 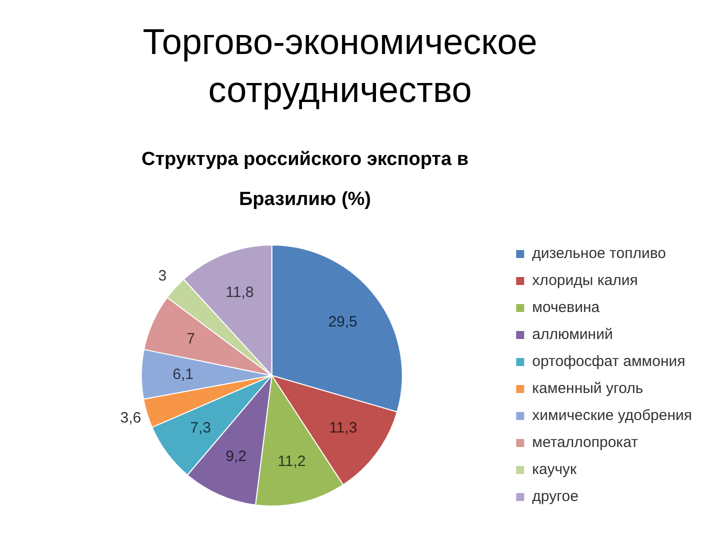 I want to click on data-label: 6,1, so click(x=183, y=374).